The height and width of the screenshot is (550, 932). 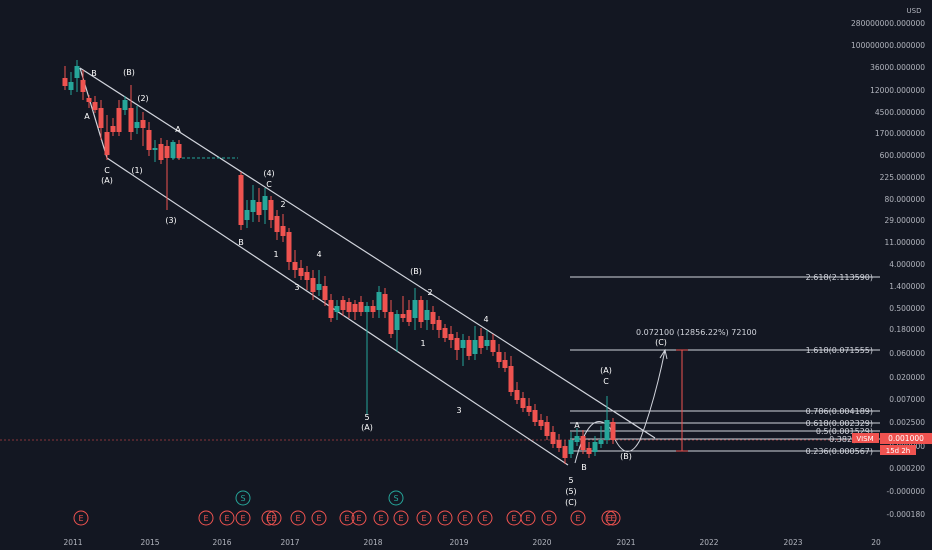 I want to click on y-tick-label: 600.000000, so click(x=903, y=155).